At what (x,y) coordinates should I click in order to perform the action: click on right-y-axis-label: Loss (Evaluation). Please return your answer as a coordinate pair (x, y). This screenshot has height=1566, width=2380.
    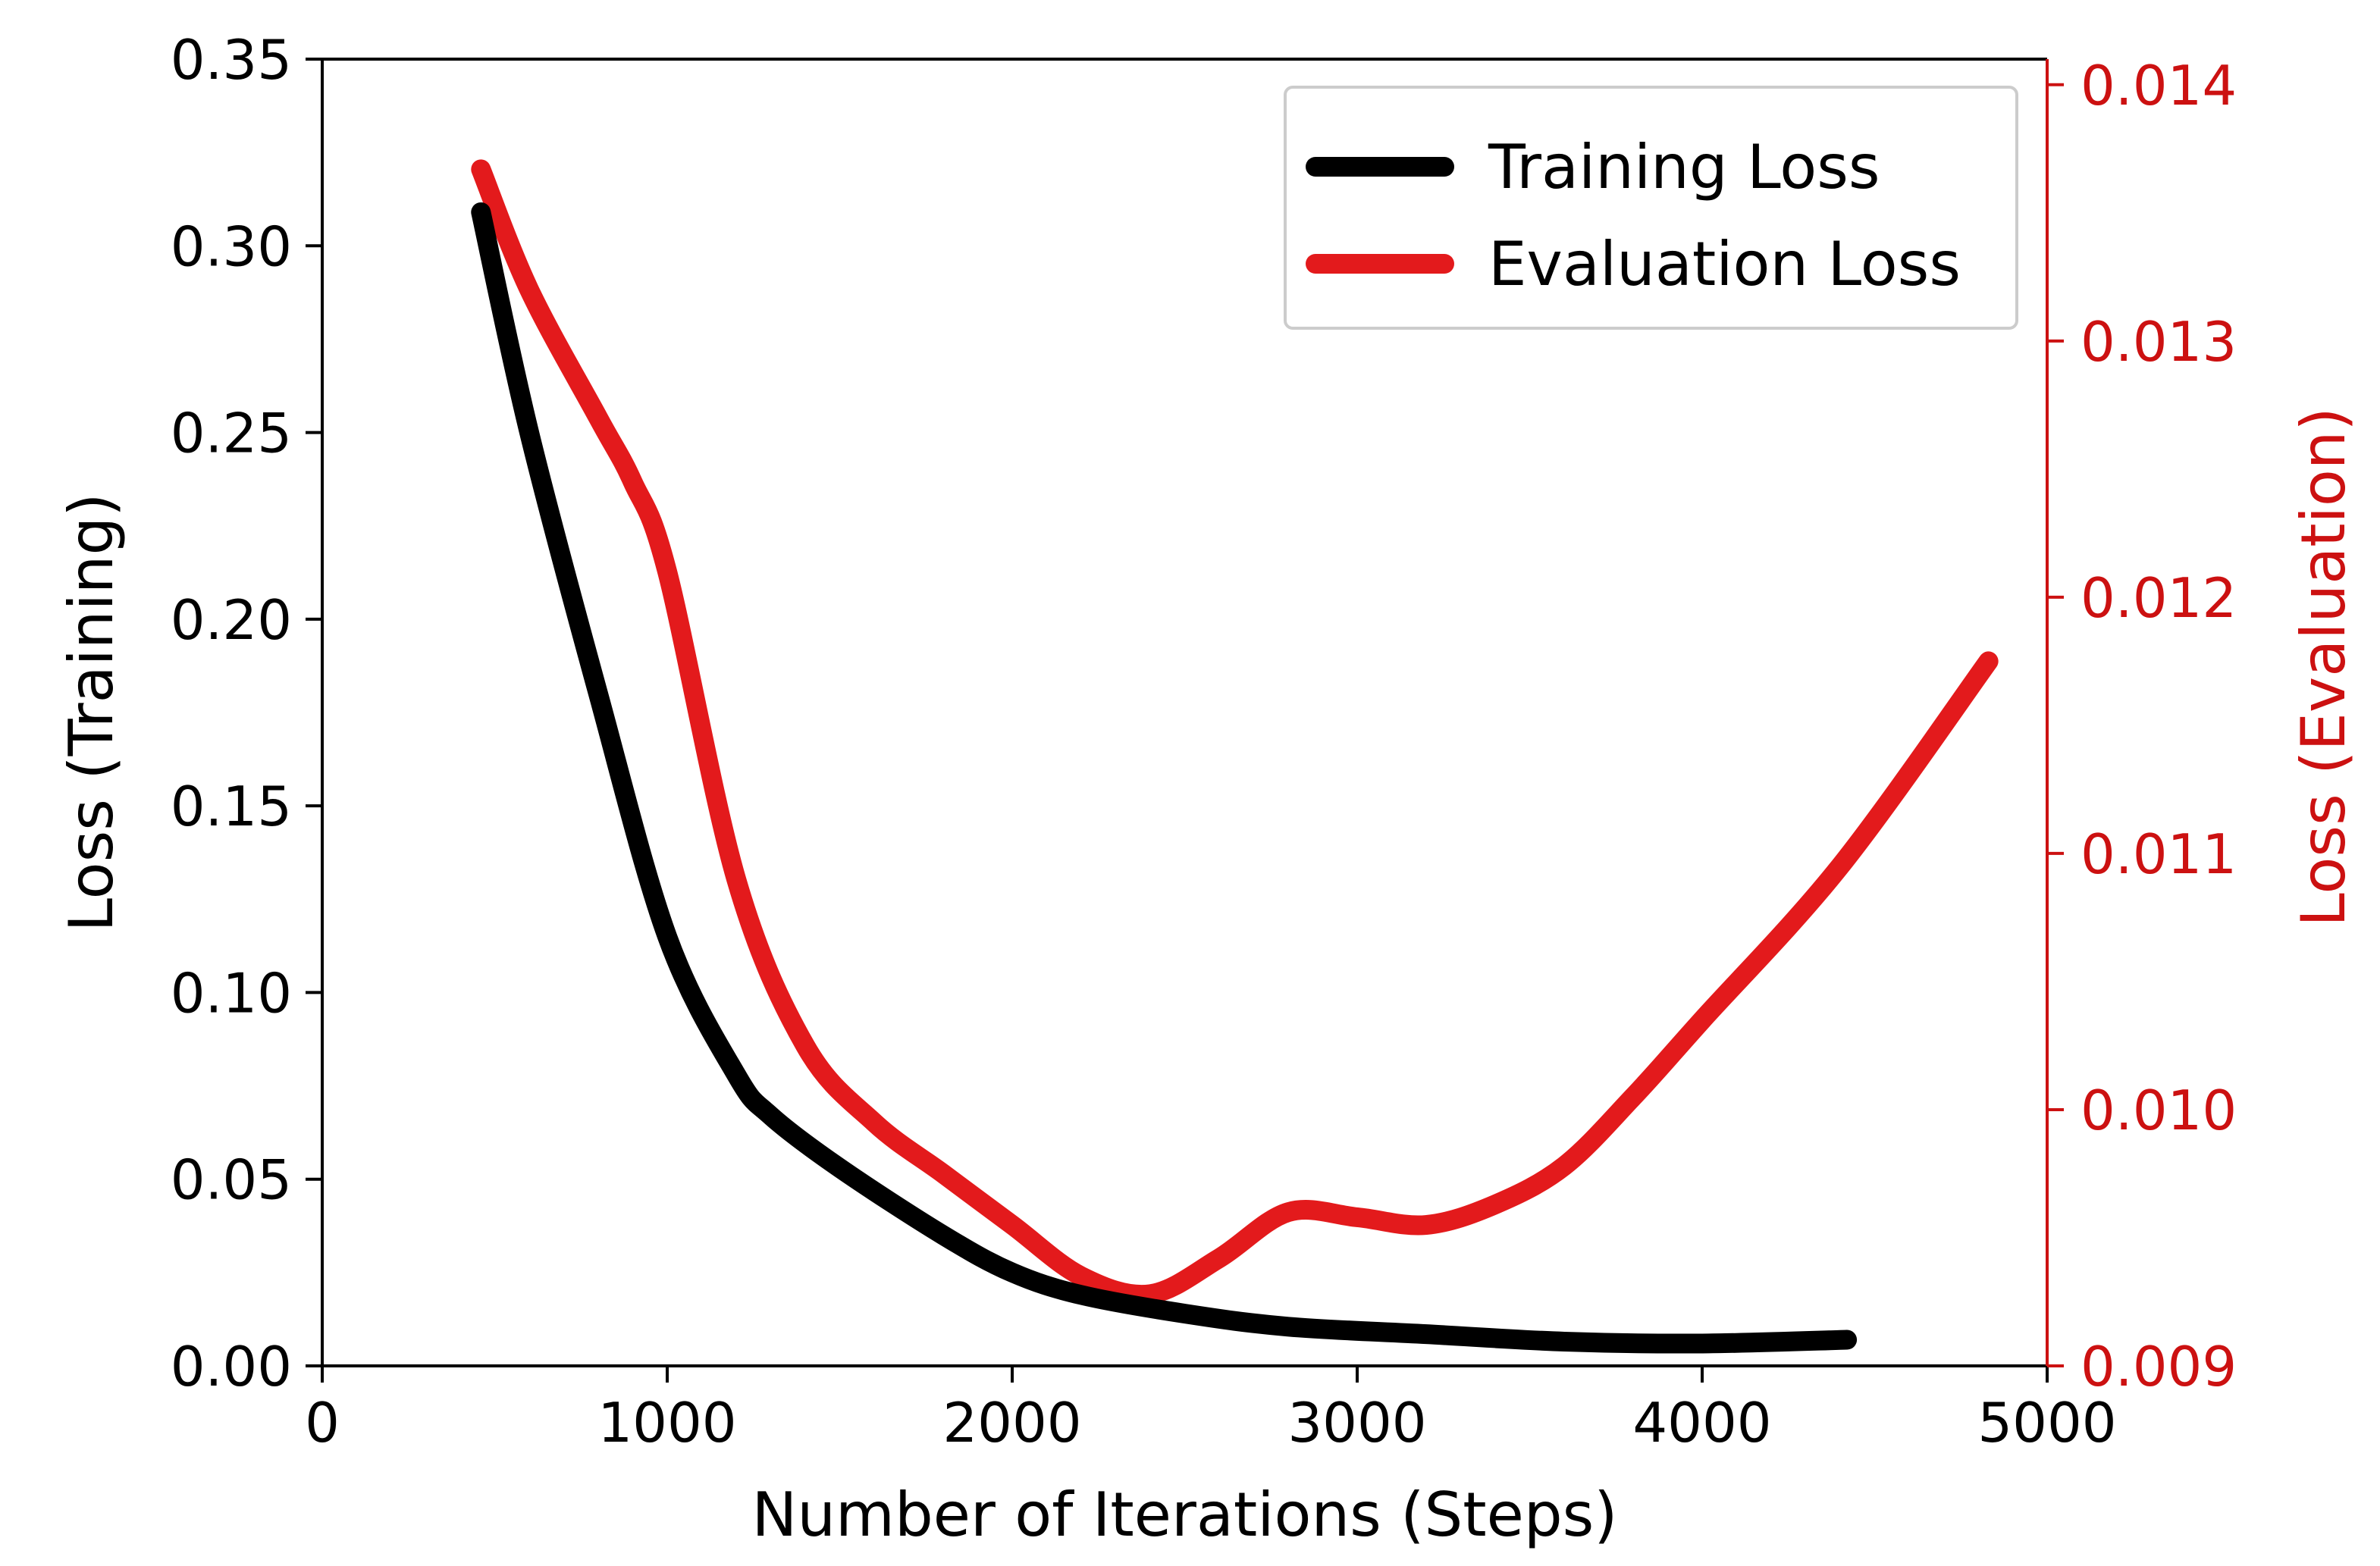
    Looking at the image, I should click on (2323, 666).